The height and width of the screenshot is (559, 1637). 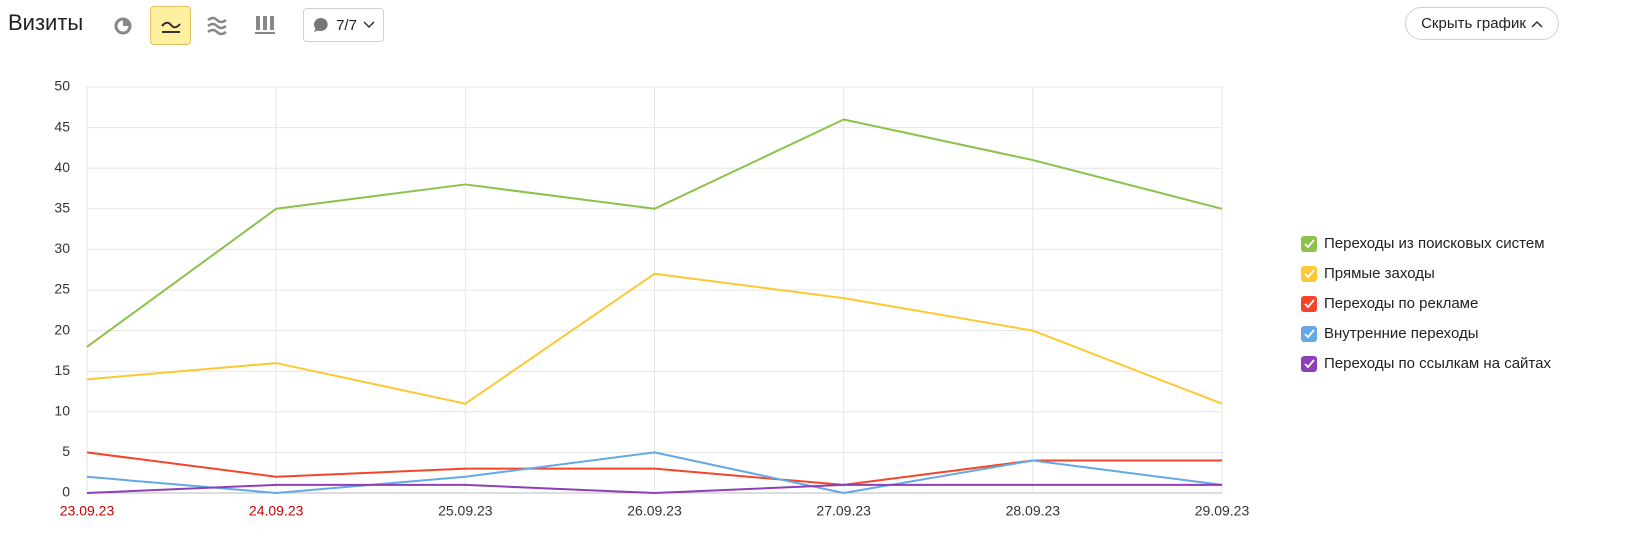 What do you see at coordinates (1537, 24) in the screenshot?
I see `chevron-up` at bounding box center [1537, 24].